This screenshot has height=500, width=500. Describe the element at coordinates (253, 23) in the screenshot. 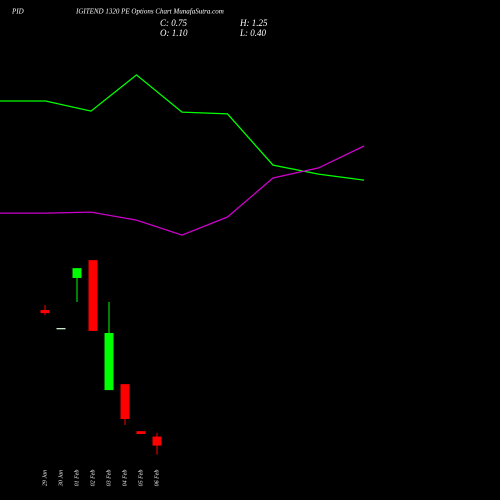

I see `high-label: H: 1.25` at that location.